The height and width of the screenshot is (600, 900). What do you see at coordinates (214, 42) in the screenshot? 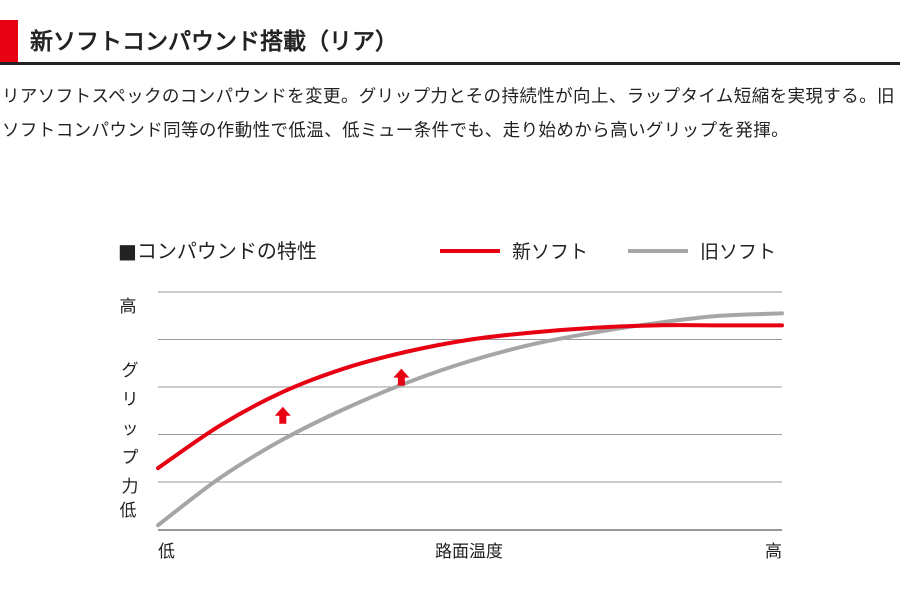
I see `page-title: 新ソフトコンパウンド搭載（リア）` at bounding box center [214, 42].